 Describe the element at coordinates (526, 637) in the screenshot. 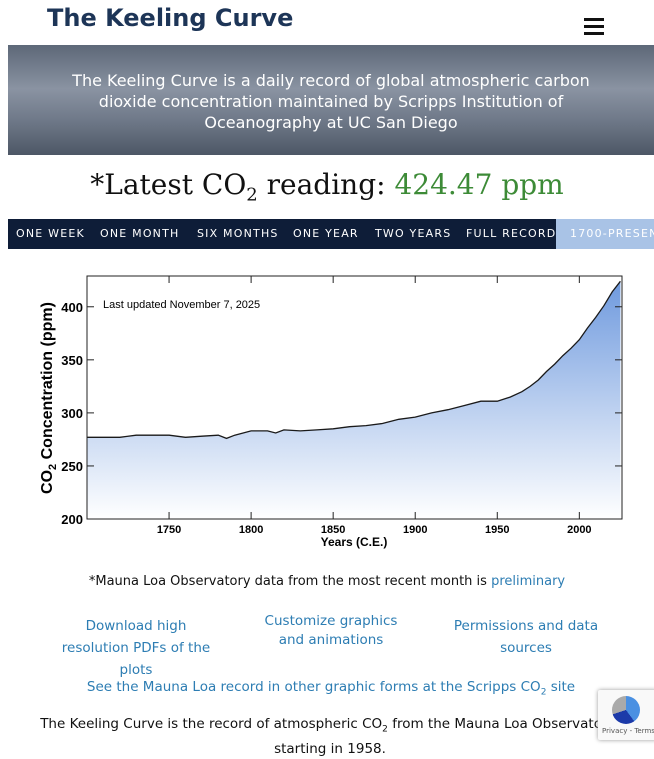

I see `link: Permissions and data sources` at that location.